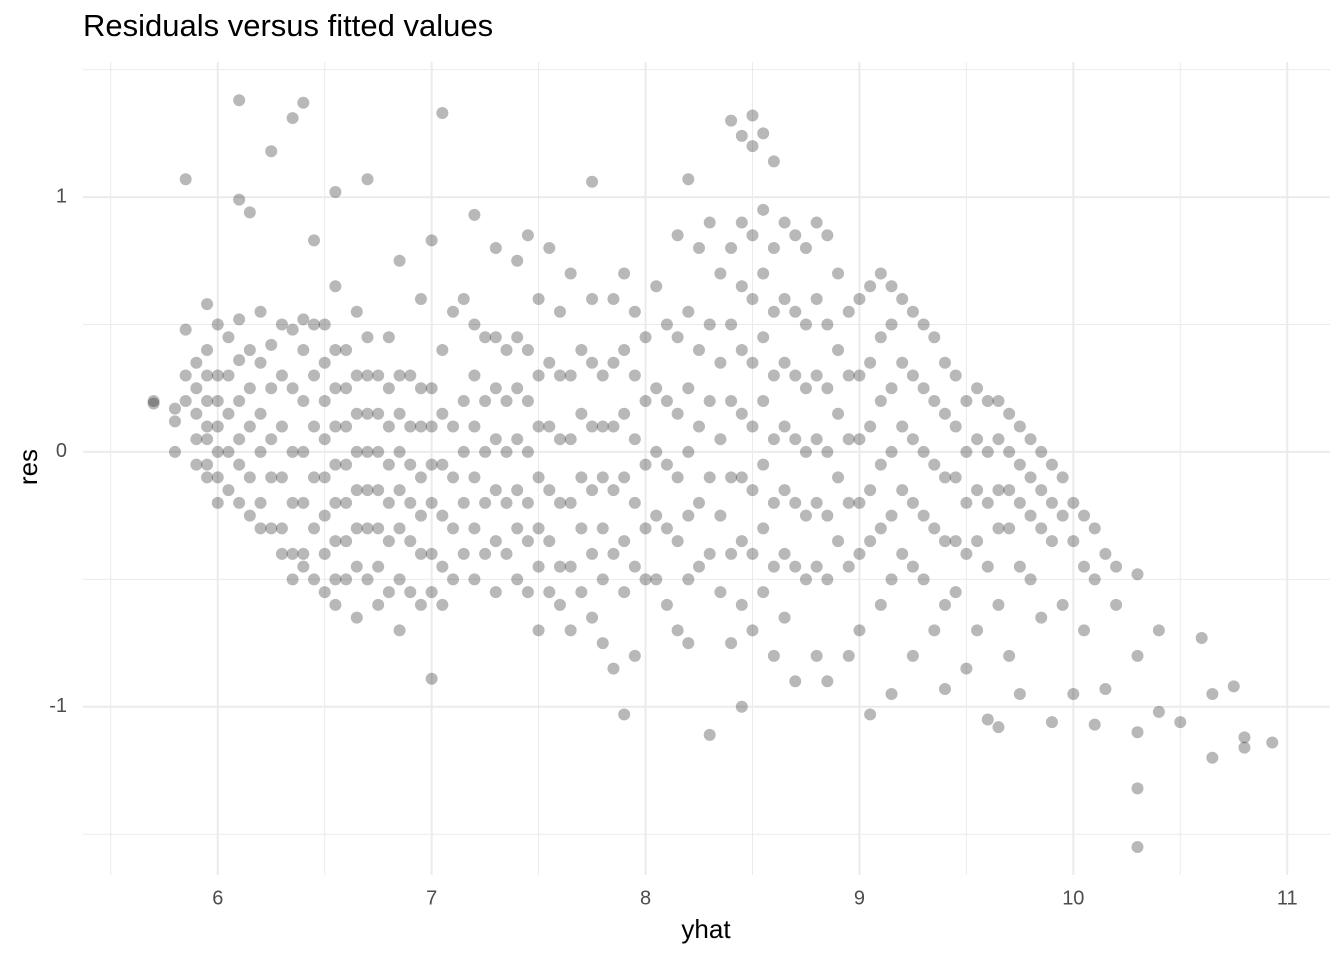 The width and height of the screenshot is (1344, 960). I want to click on x-tick-label: 10, so click(1073, 898).